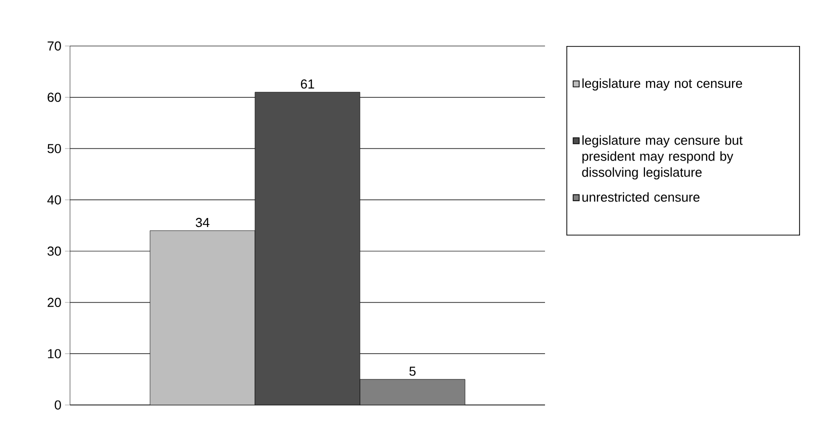 This screenshot has height=446, width=837. I want to click on y-tick-label: 60, so click(54, 97).